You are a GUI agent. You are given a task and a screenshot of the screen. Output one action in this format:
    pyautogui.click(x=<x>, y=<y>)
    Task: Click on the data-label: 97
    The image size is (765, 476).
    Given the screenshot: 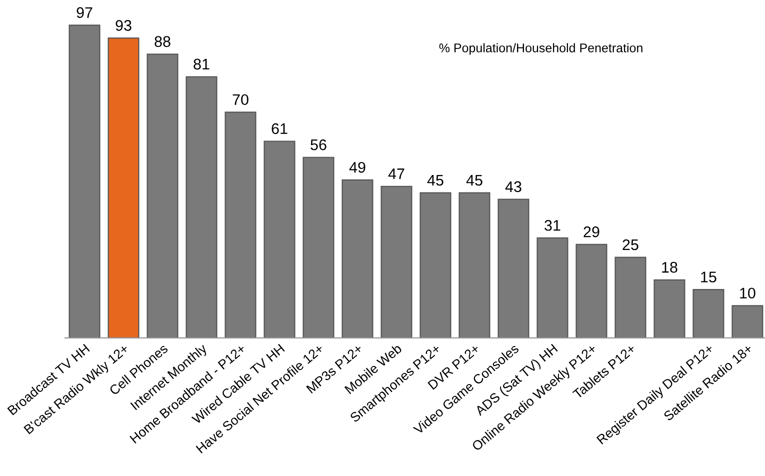 What is the action you would take?
    pyautogui.click(x=84, y=12)
    